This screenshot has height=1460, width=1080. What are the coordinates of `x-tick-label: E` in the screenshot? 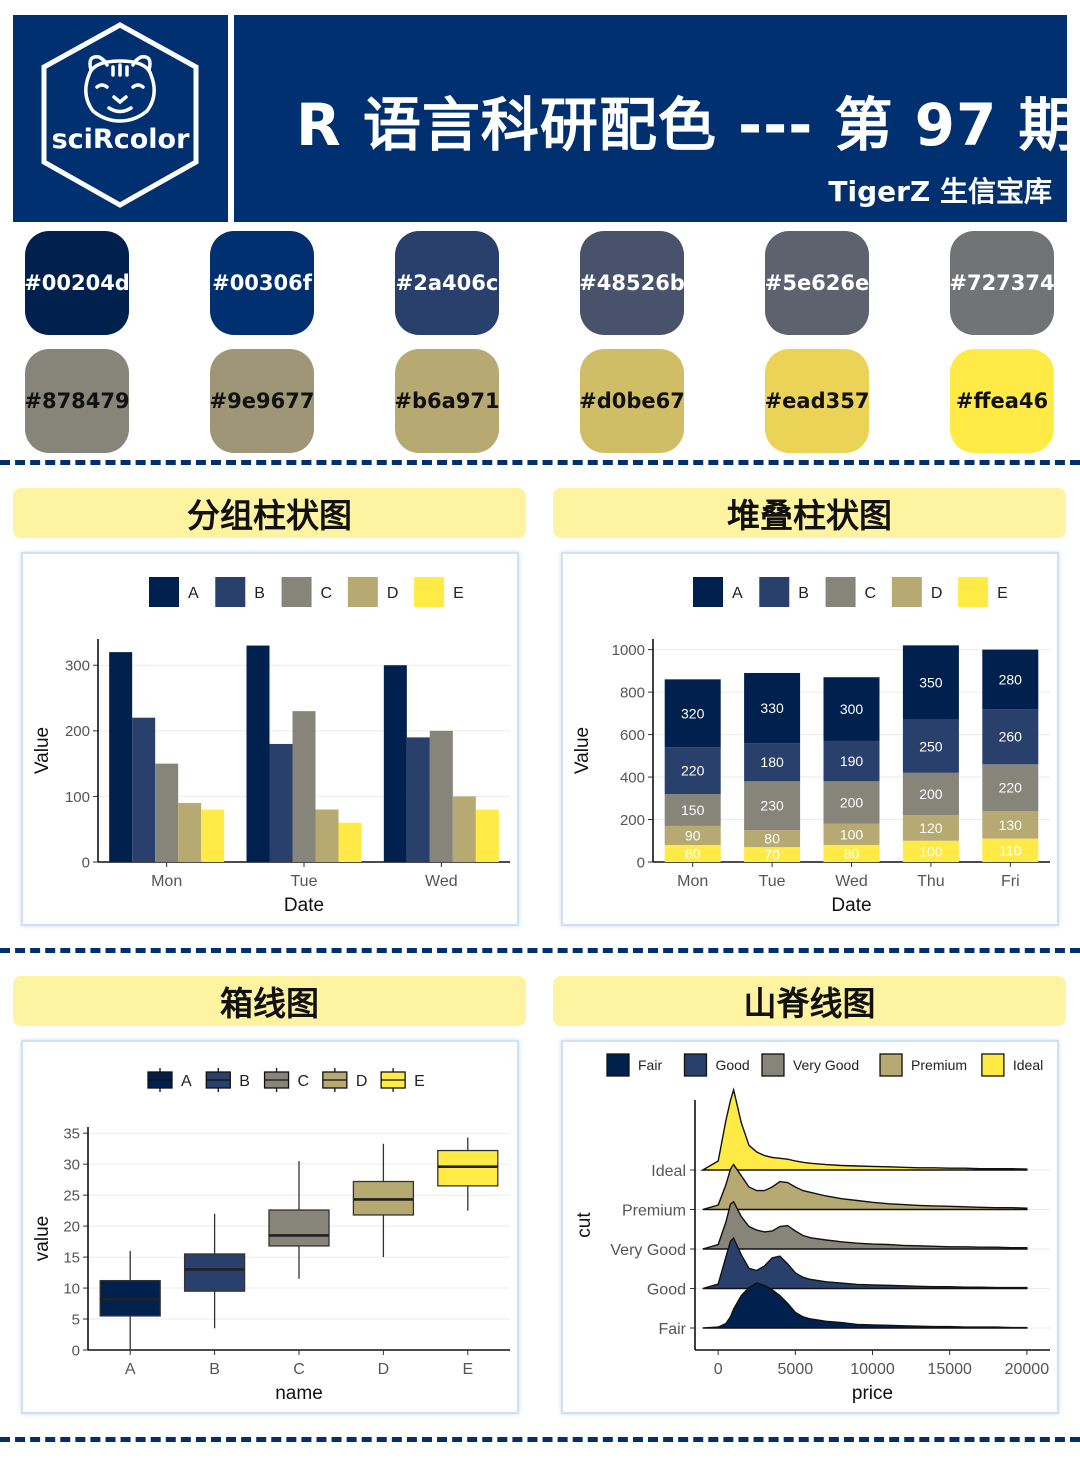 It's located at (467, 1369).